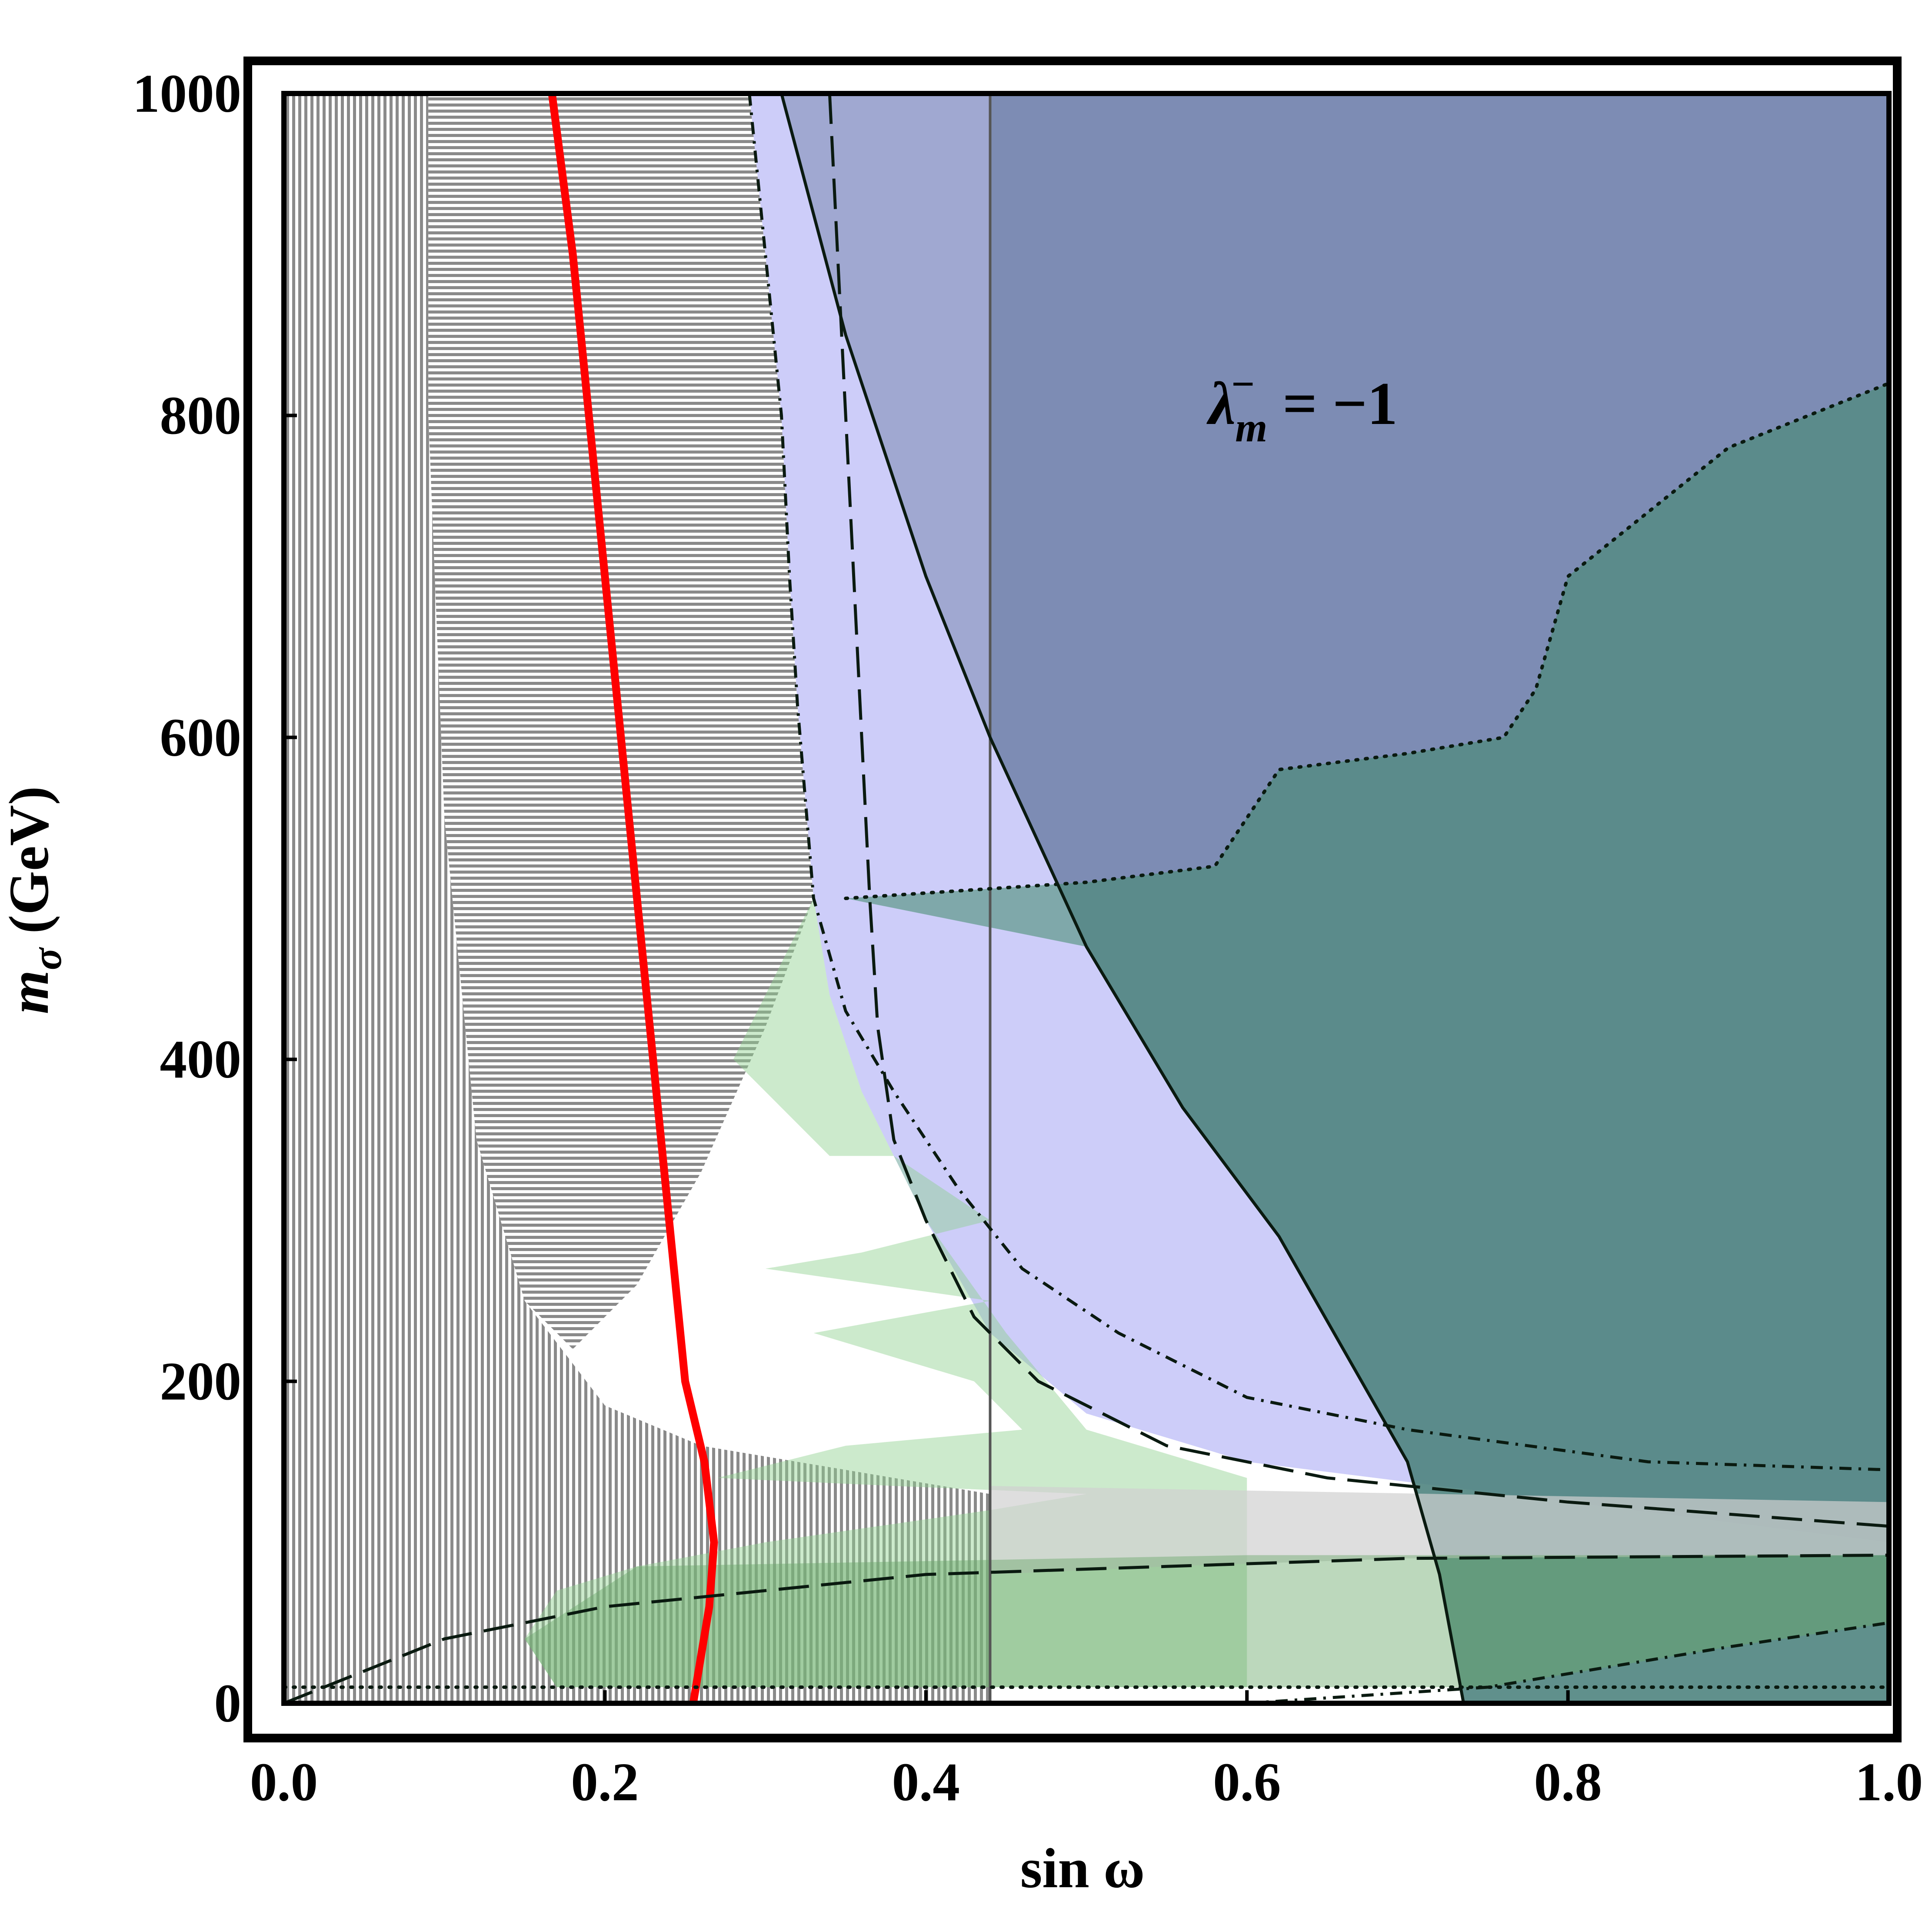  Describe the element at coordinates (215, 899) in the screenshot. I see `y-axis-ticks: 0 200 400 600 800 1000` at that location.